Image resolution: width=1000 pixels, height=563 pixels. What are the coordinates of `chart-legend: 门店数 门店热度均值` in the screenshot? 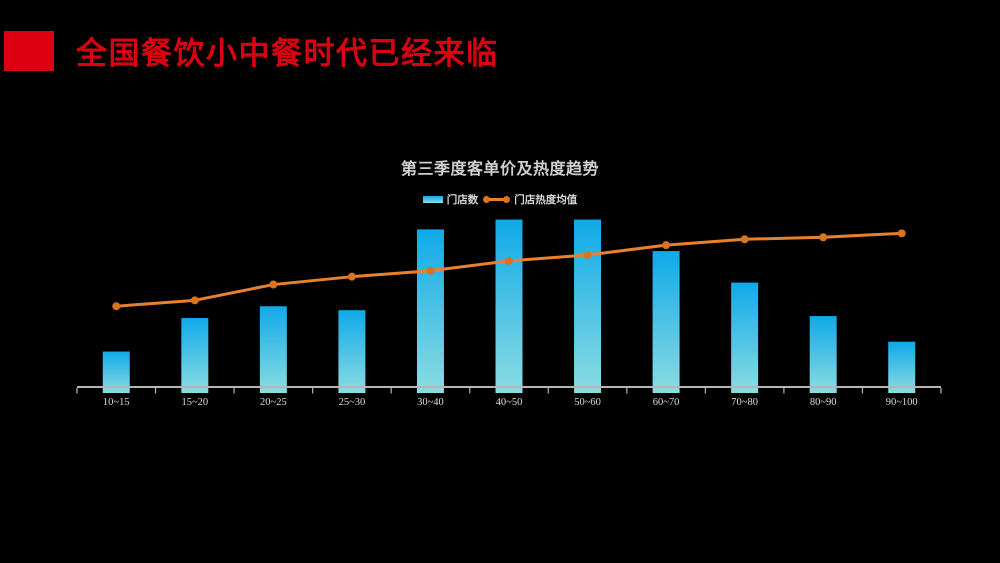 It's located at (500, 199).